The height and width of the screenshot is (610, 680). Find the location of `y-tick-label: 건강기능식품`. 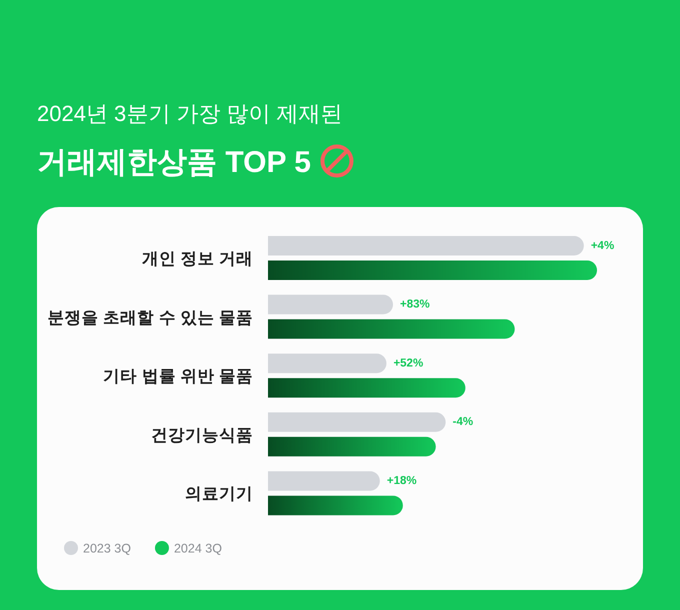

y-tick-label: 건강기능식품 is located at coordinates (202, 435).